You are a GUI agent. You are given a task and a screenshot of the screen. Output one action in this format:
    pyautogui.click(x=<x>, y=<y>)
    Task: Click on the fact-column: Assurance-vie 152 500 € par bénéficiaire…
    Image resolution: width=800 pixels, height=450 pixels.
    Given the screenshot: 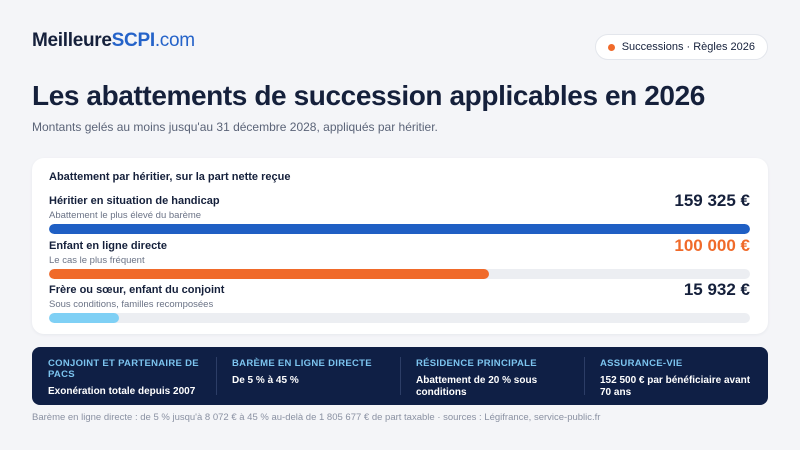 What is the action you would take?
    pyautogui.click(x=676, y=376)
    